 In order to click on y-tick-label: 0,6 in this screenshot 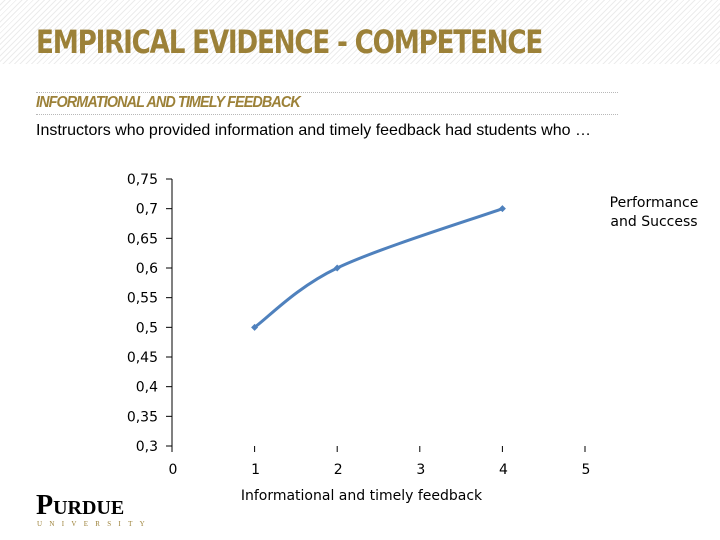, I will do `click(147, 269)`.